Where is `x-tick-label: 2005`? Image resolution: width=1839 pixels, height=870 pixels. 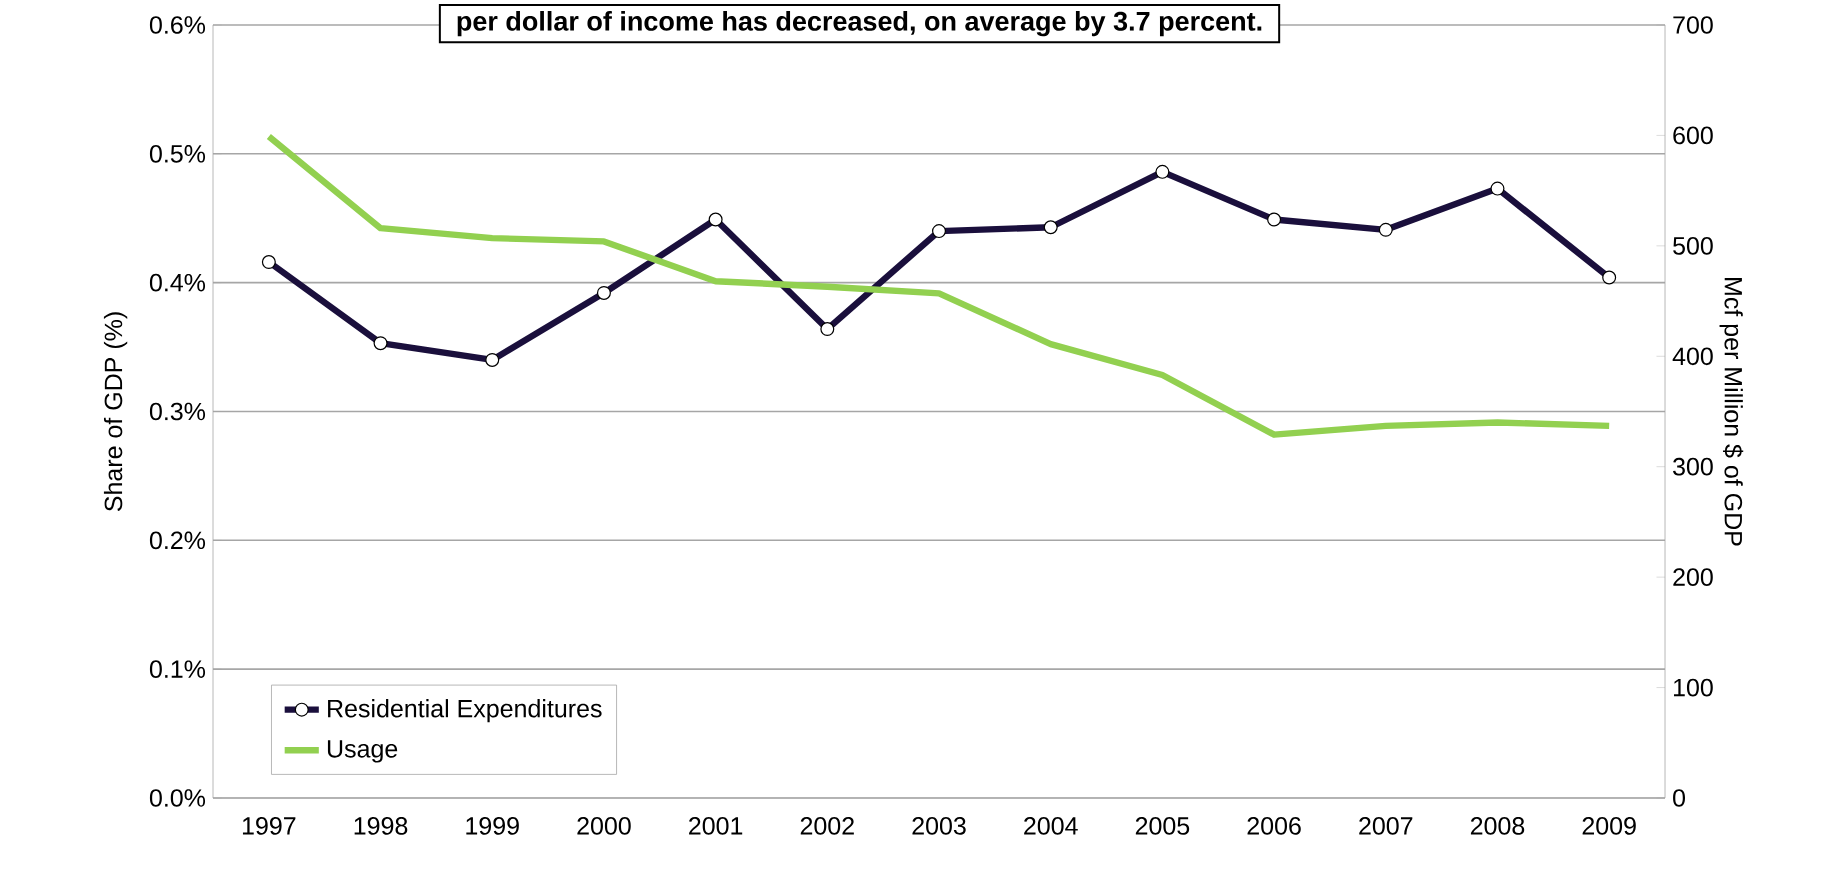 x-tick-label: 2005 is located at coordinates (1162, 826).